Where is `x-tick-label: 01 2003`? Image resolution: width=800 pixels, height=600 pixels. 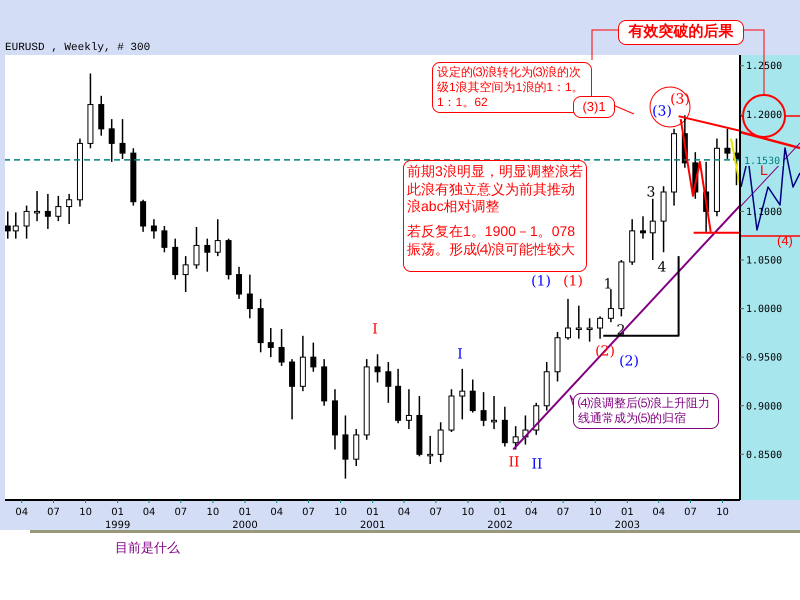 x-tick-label: 01 2003 is located at coordinates (627, 519).